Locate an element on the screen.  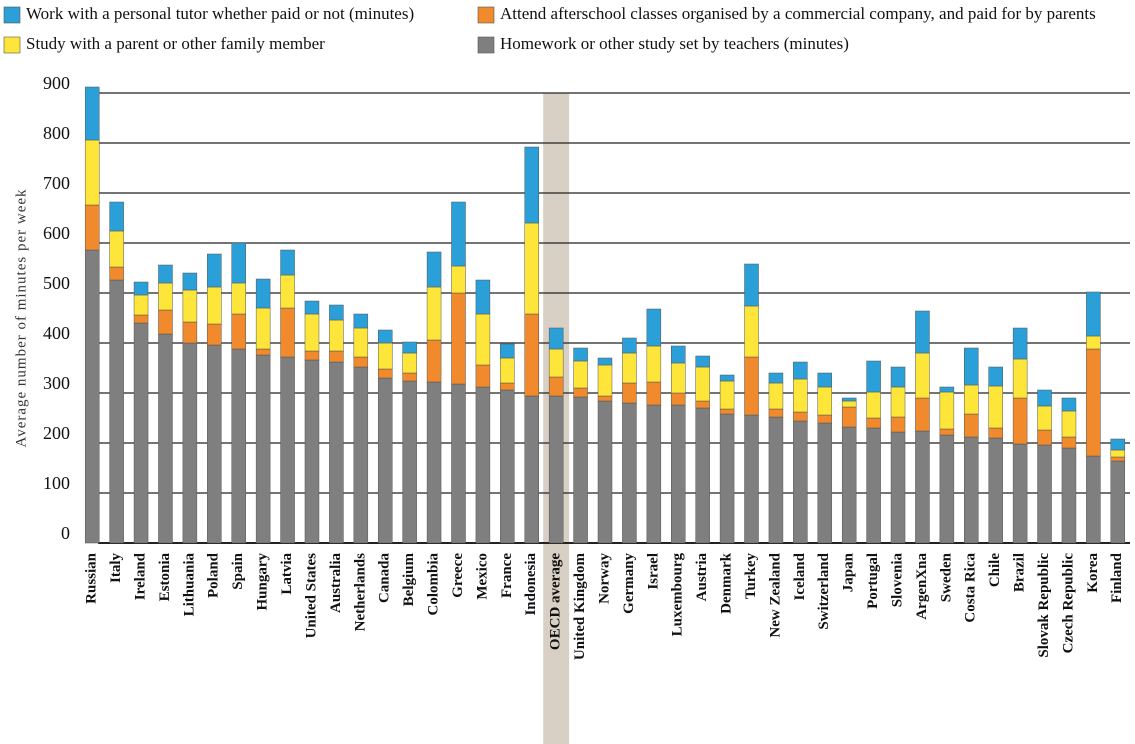
x-tick-label: Belgium is located at coordinates (409, 580).